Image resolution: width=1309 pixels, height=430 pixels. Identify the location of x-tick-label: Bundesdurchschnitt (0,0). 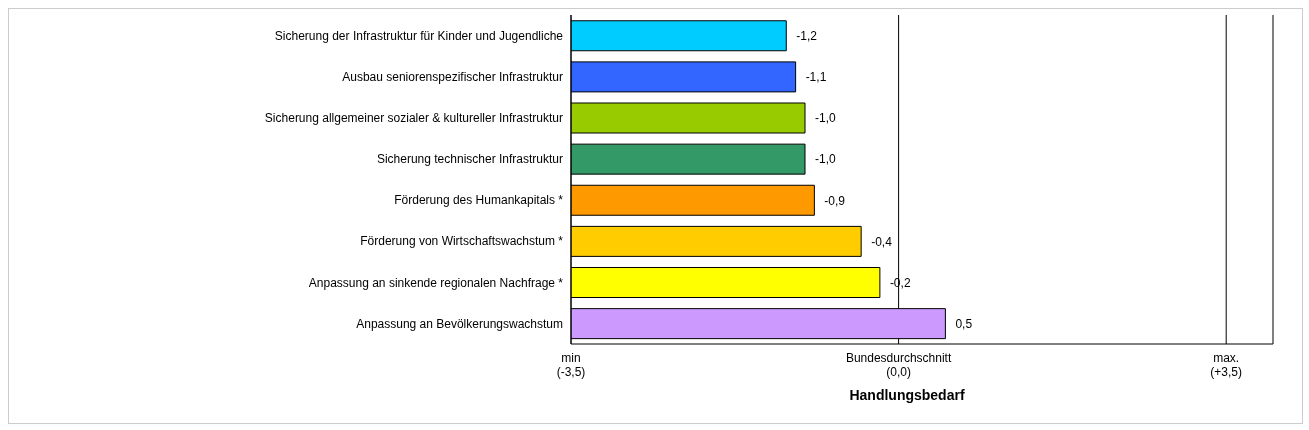
(898, 365).